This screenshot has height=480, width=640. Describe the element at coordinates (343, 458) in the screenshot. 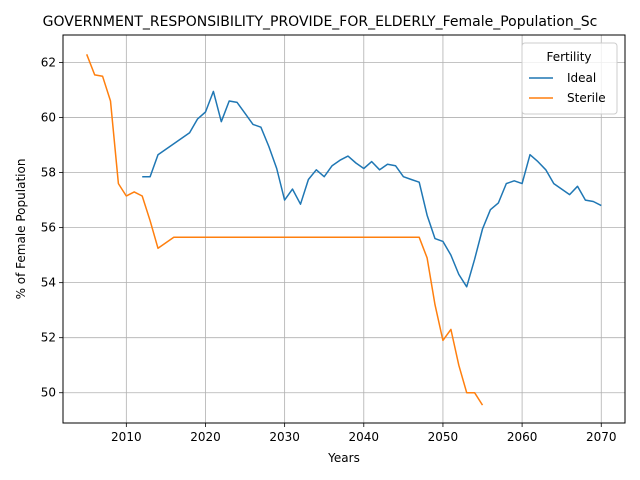

I see `x-axis-label: Years` at that location.